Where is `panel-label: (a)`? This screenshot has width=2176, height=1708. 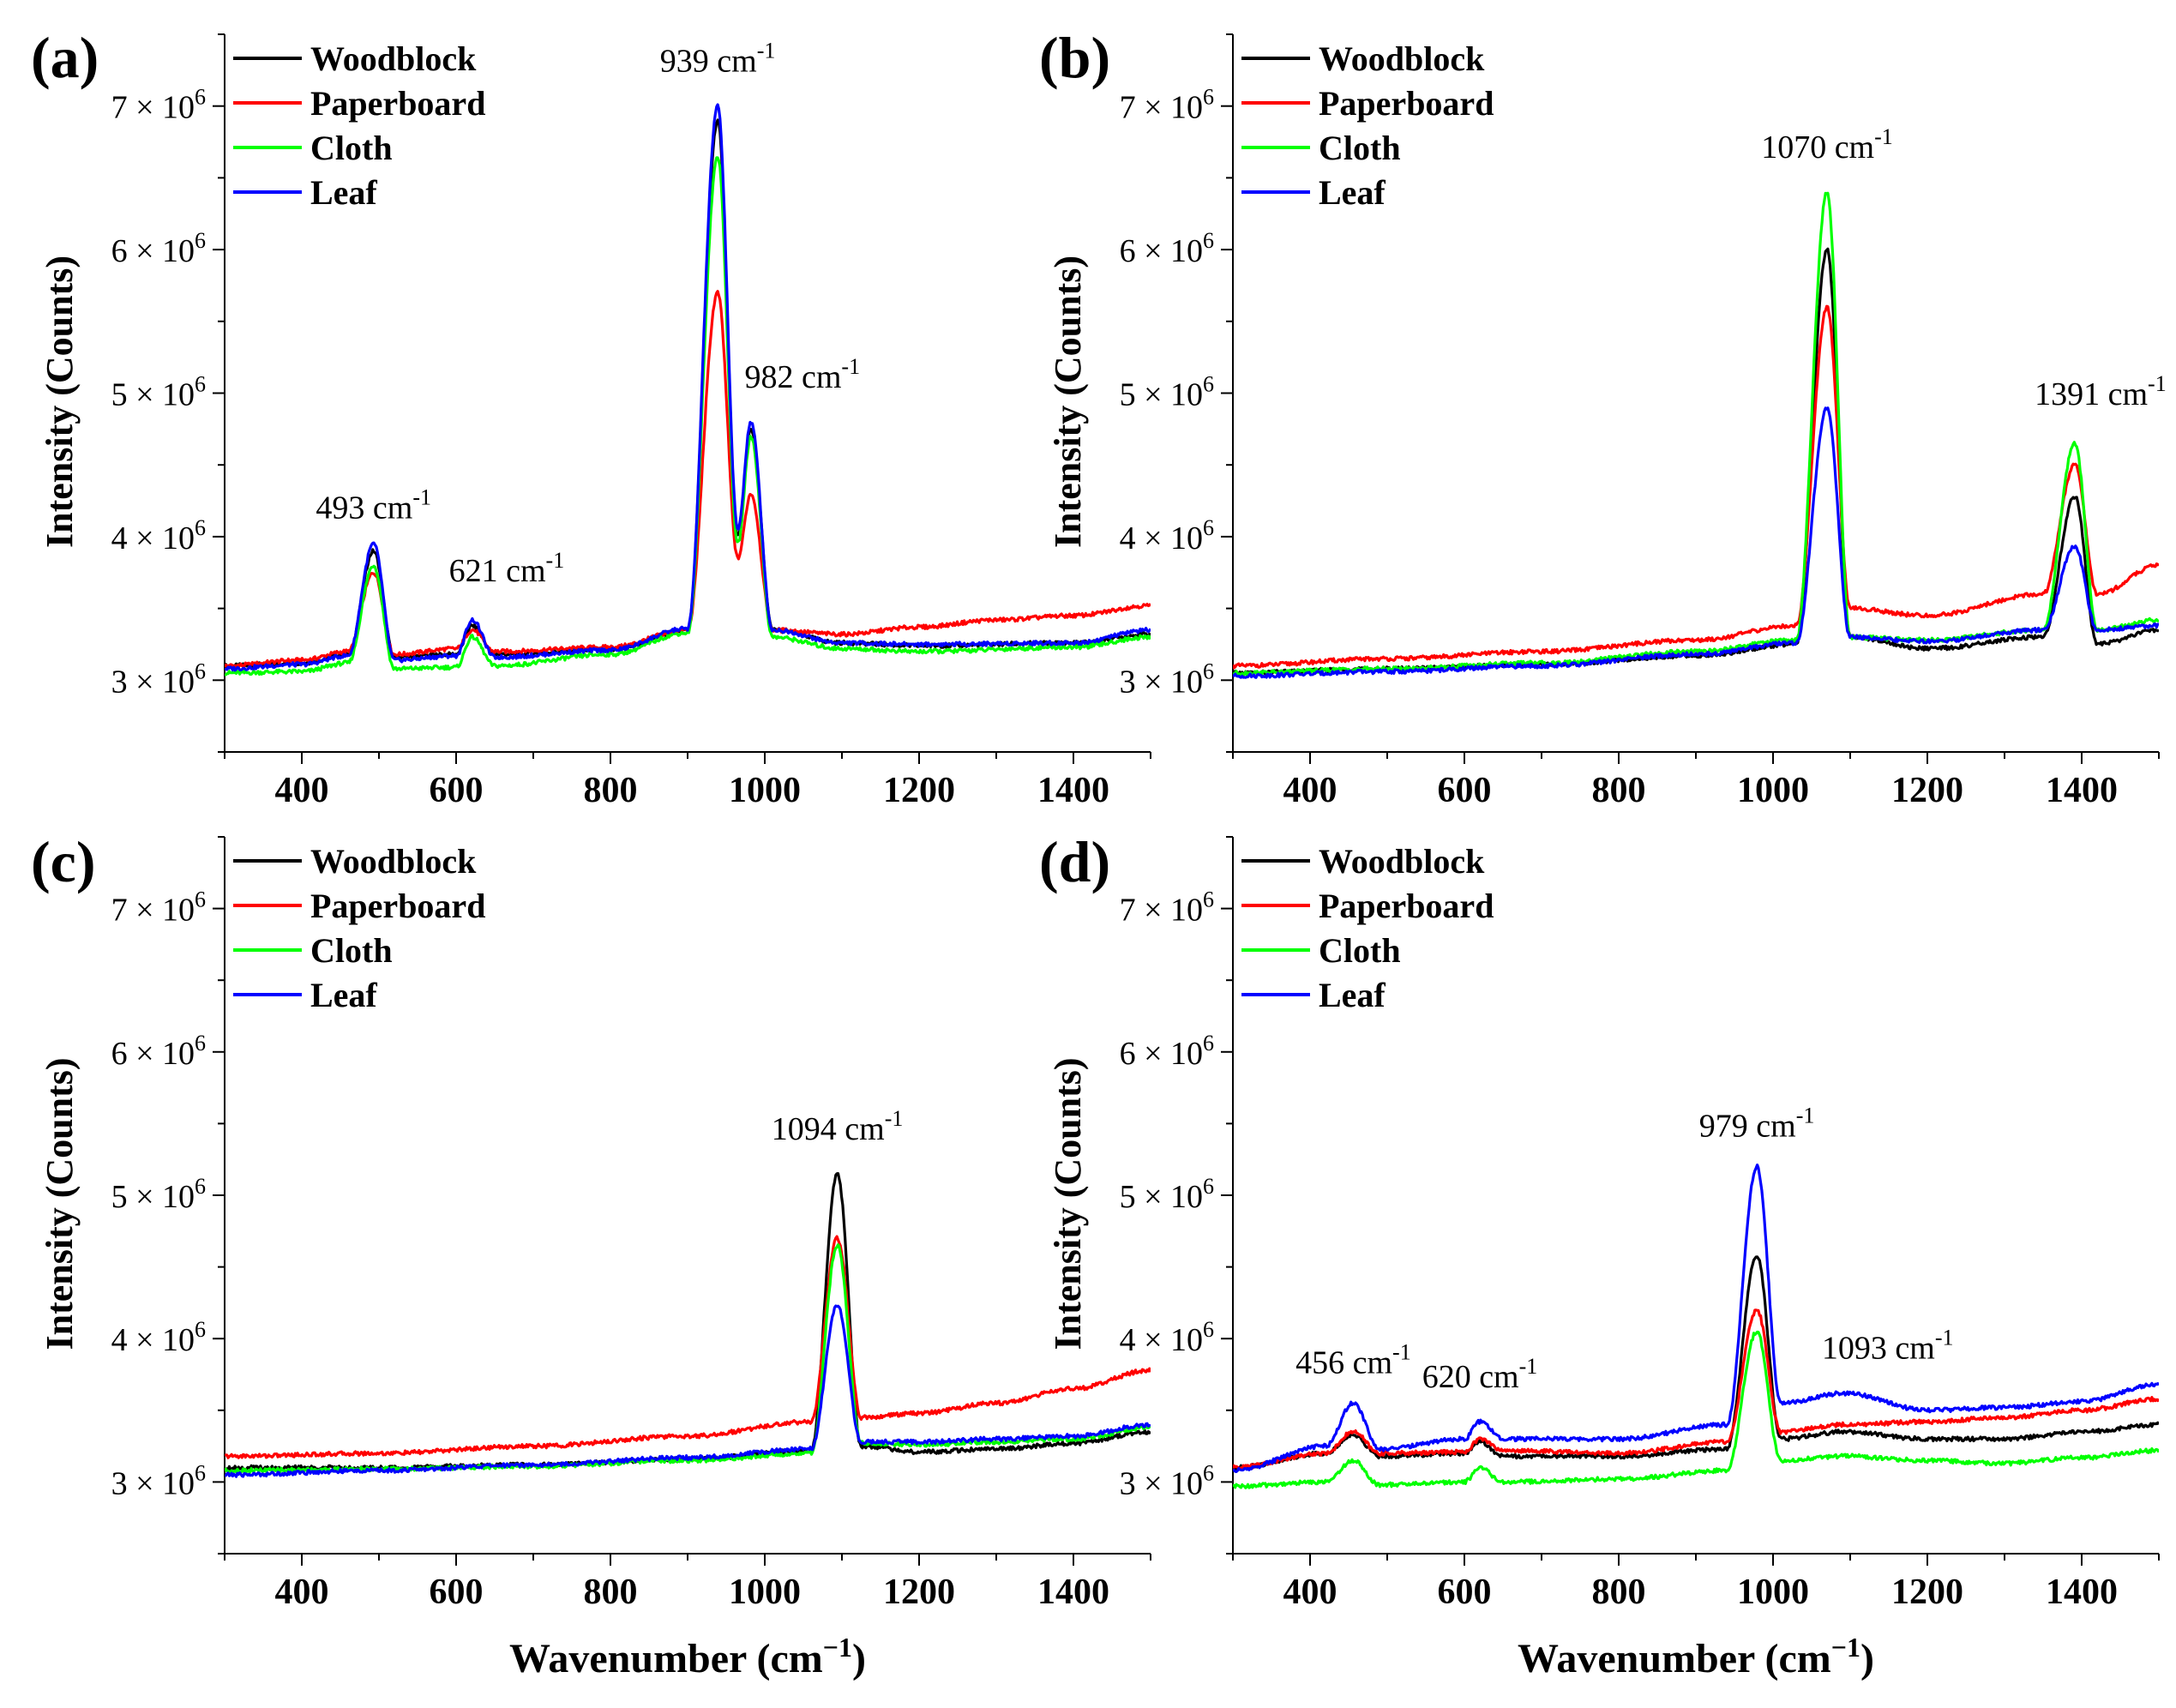
panel-label: (a) is located at coordinates (65, 57).